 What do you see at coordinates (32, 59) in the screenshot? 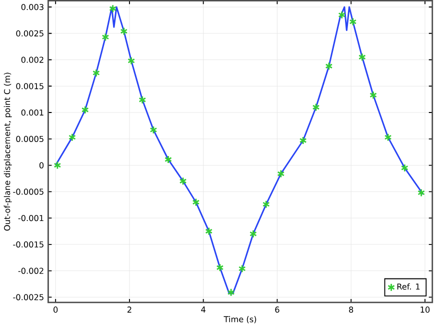
I see `y-tick-label: 0.002` at bounding box center [32, 59].